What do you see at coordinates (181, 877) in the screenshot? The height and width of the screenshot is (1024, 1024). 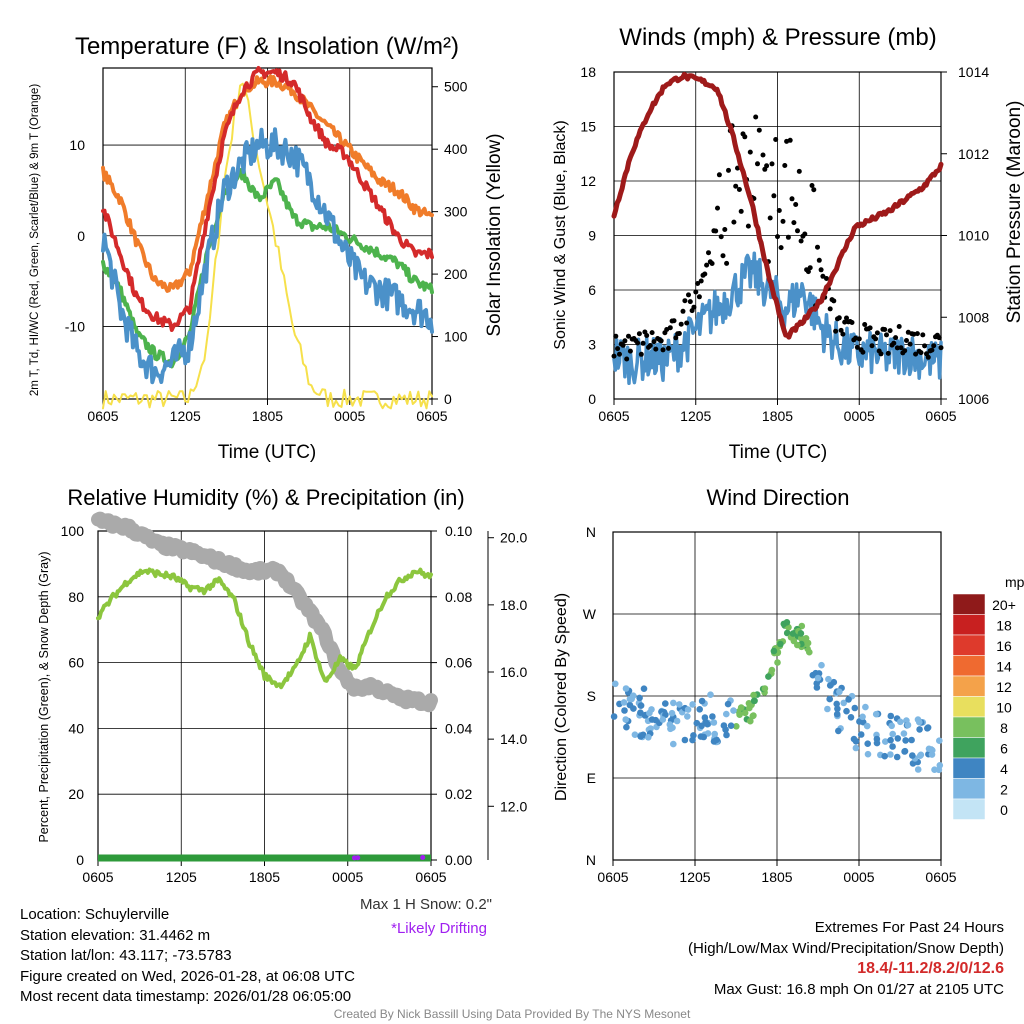 I see `rh-xtick-label: 1205` at bounding box center [181, 877].